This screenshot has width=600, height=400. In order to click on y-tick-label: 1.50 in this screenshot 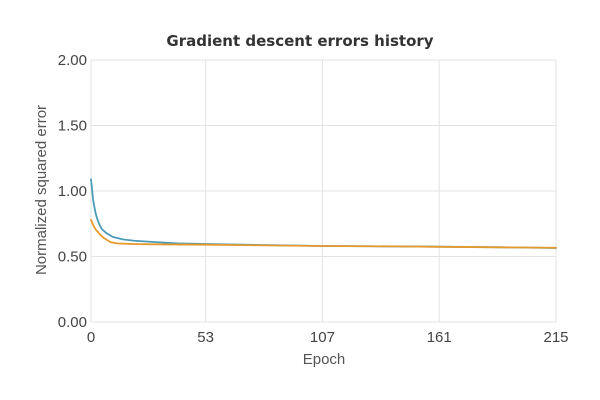, I will do `click(72, 126)`.